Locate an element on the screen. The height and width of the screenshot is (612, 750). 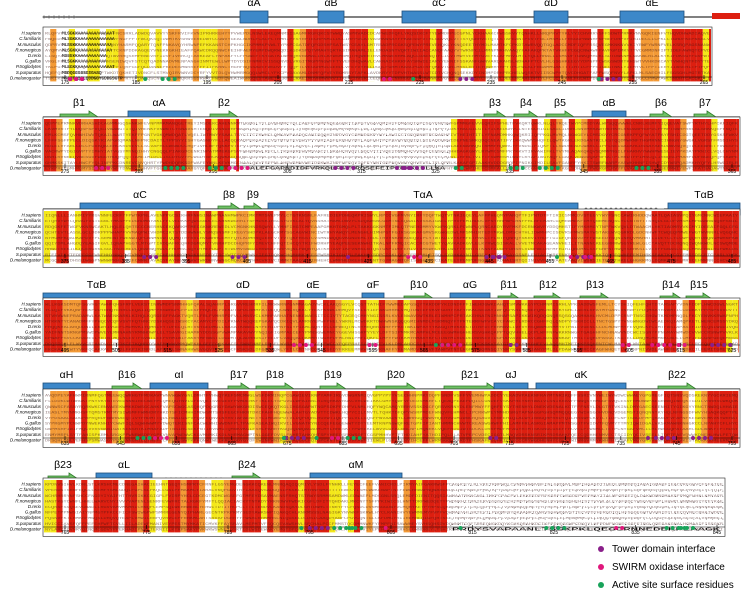
tick-label: 705 is located at coordinates (454, 444).